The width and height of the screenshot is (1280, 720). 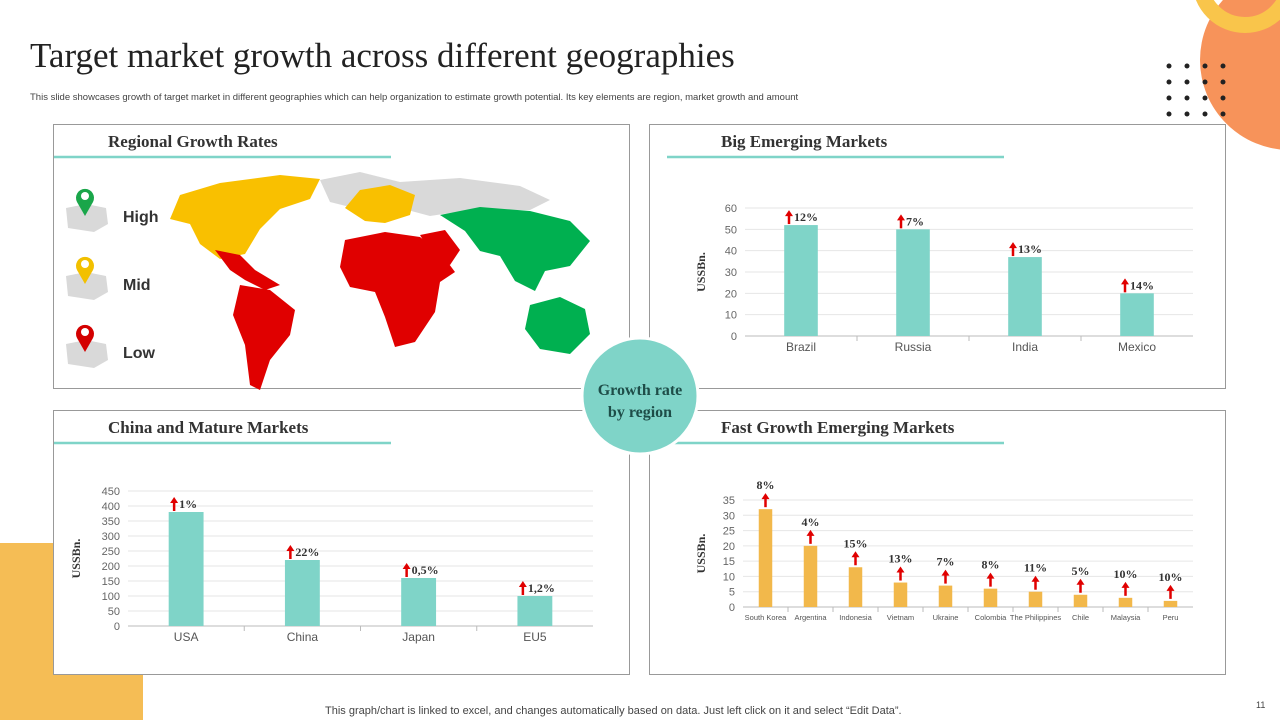 I want to click on growth-label: 15%, so click(x=856, y=543).